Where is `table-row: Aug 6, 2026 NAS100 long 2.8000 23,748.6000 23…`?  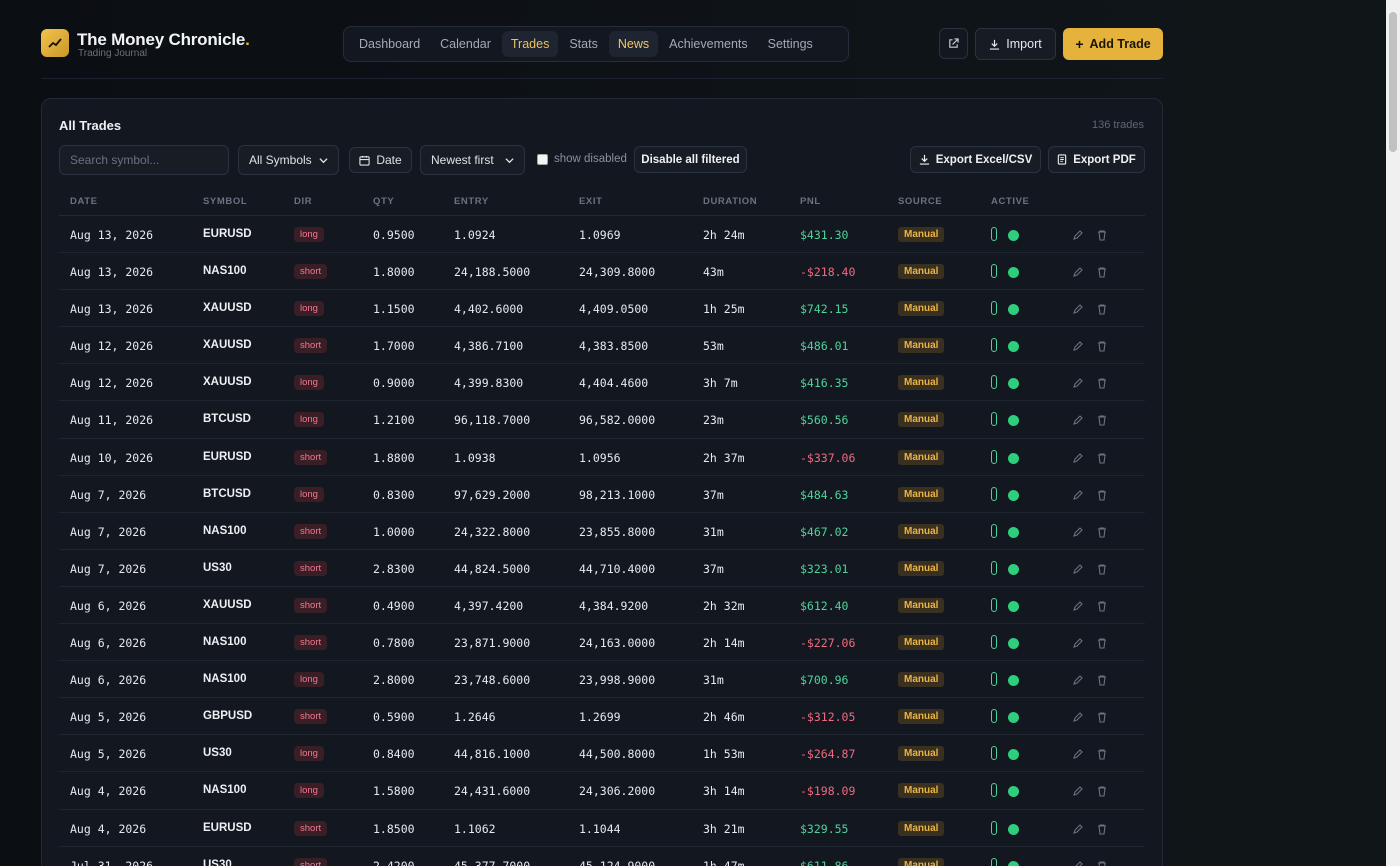 table-row: Aug 6, 2026 NAS100 long 2.8000 23,748.6000 23… is located at coordinates (602, 680).